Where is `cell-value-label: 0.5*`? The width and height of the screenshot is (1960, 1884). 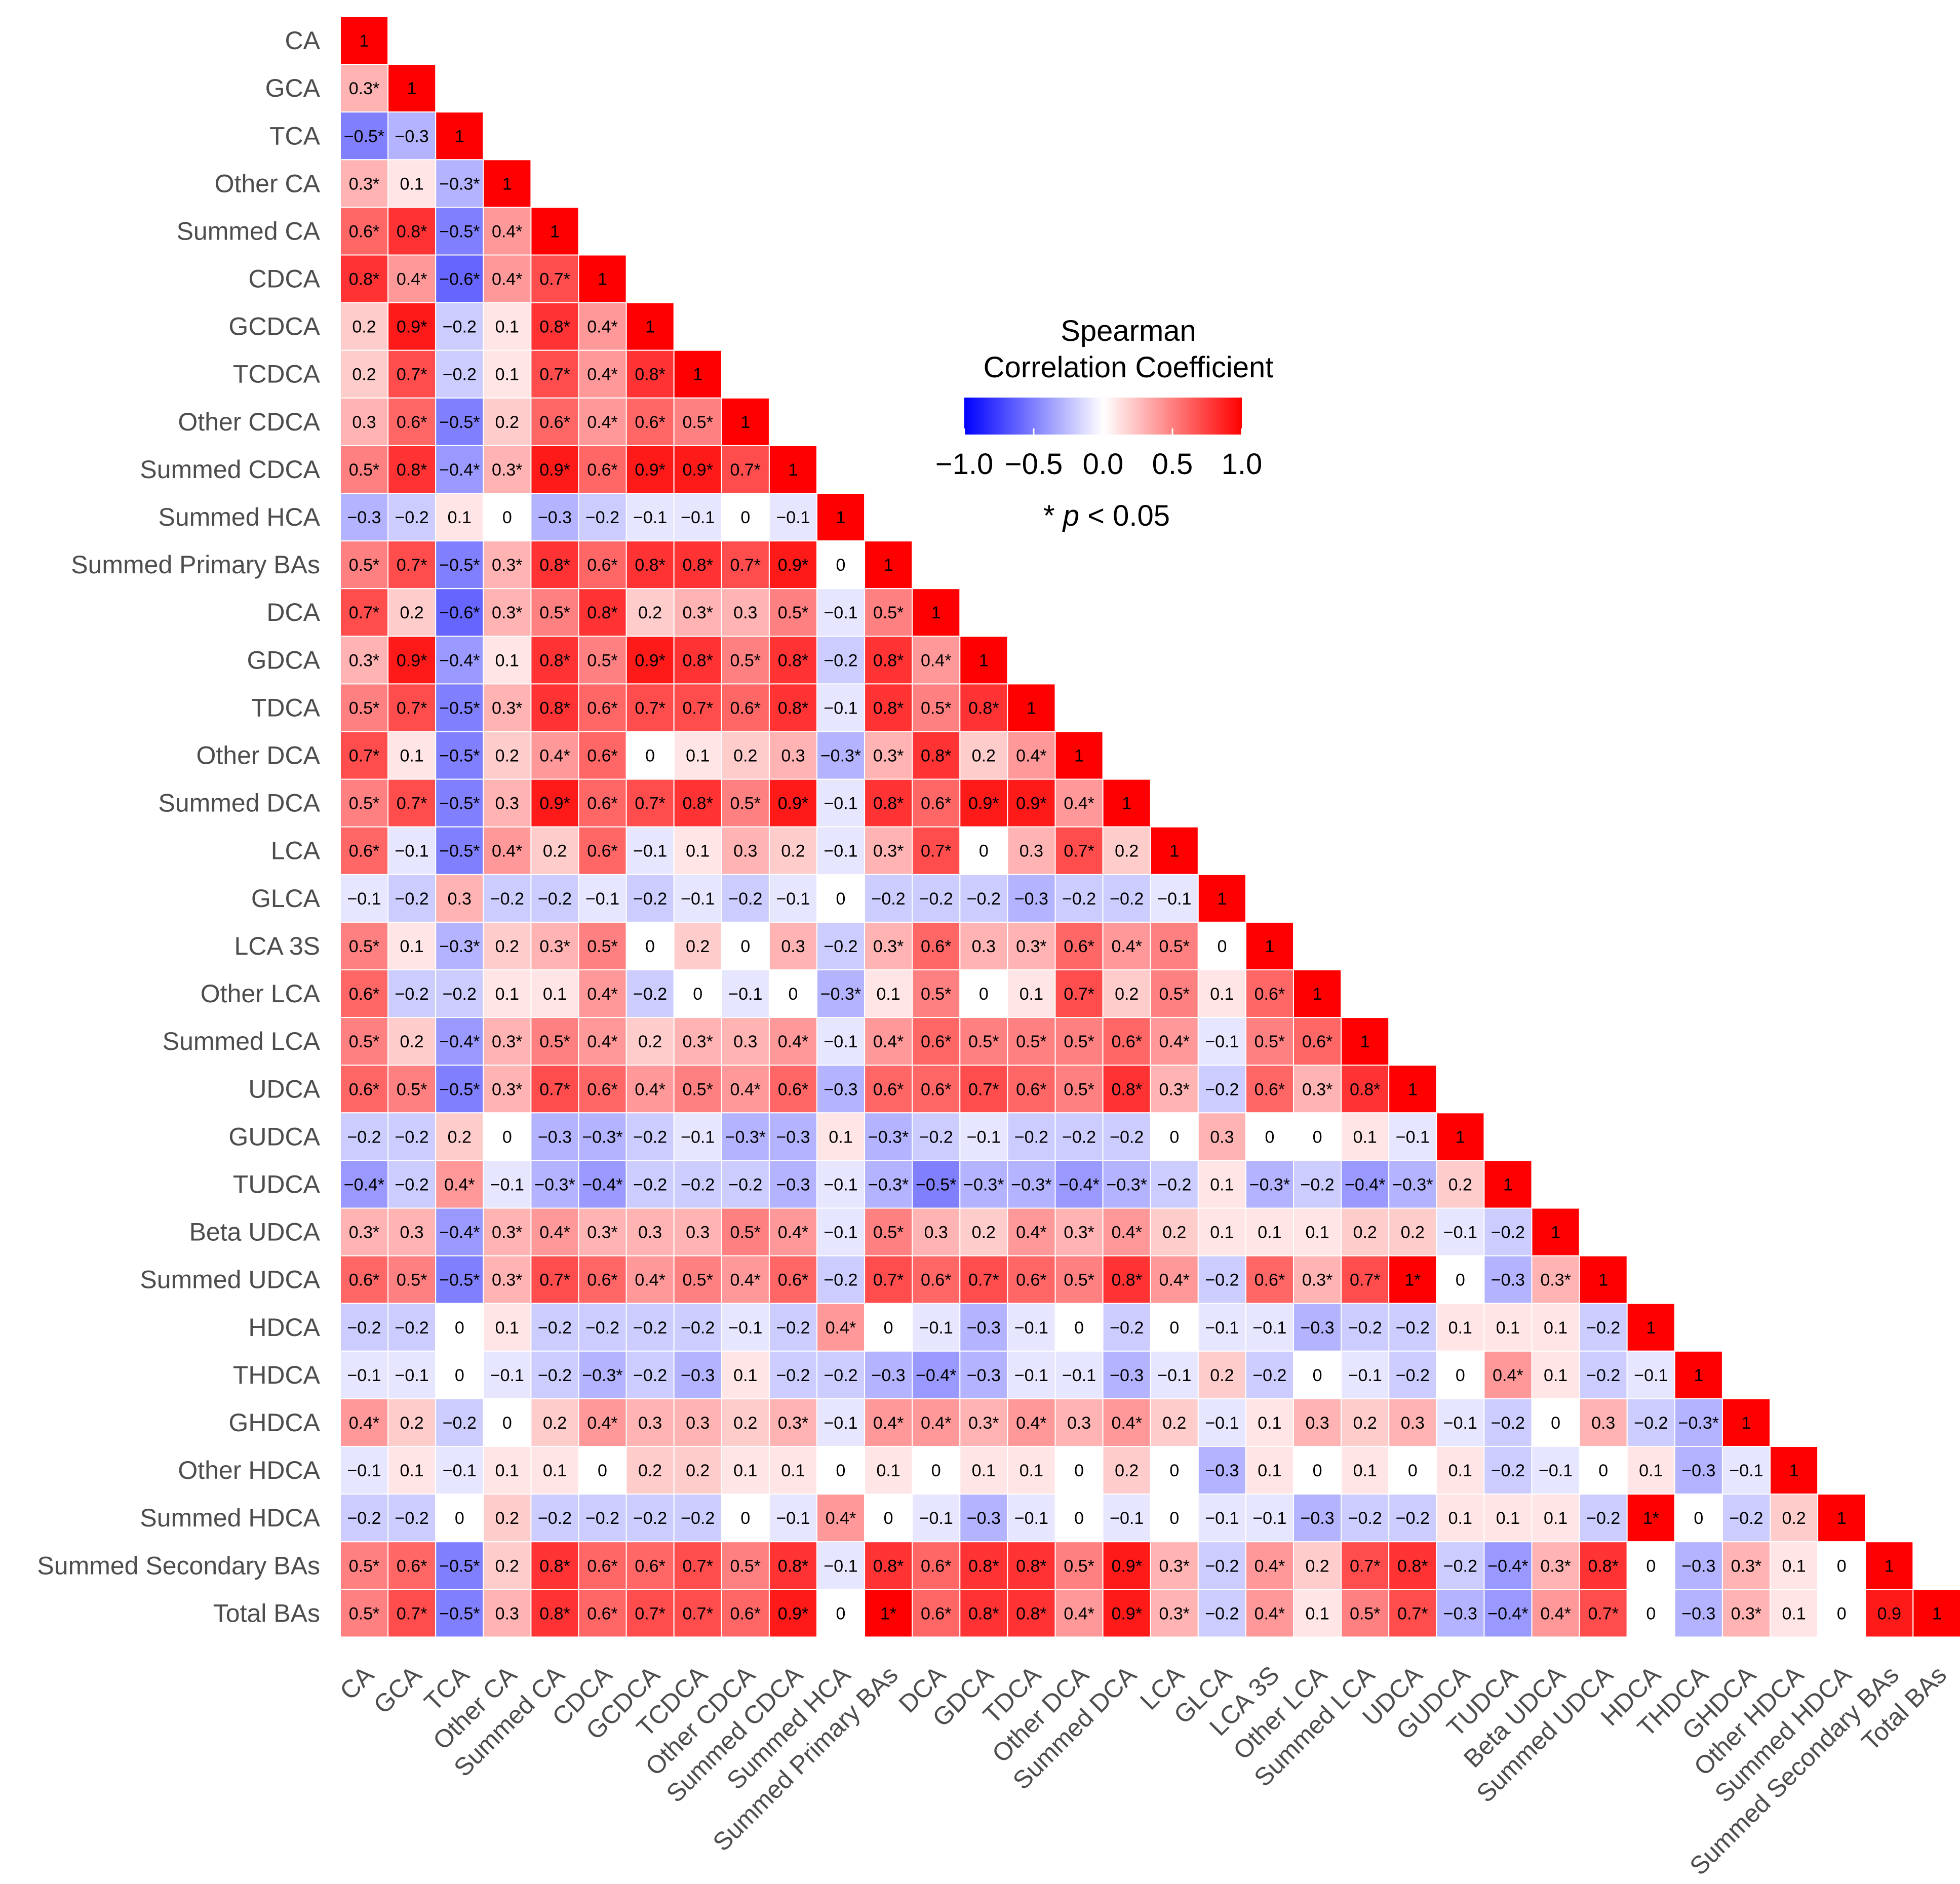 cell-value-label: 0.5* is located at coordinates (364, 1041).